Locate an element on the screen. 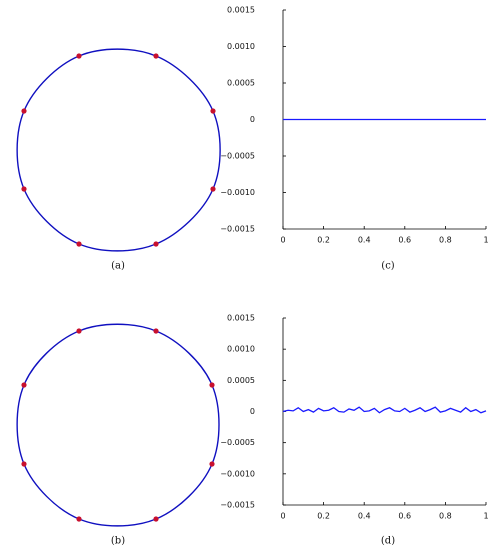 This screenshot has width=496, height=550. caption: (a) is located at coordinates (118, 266).